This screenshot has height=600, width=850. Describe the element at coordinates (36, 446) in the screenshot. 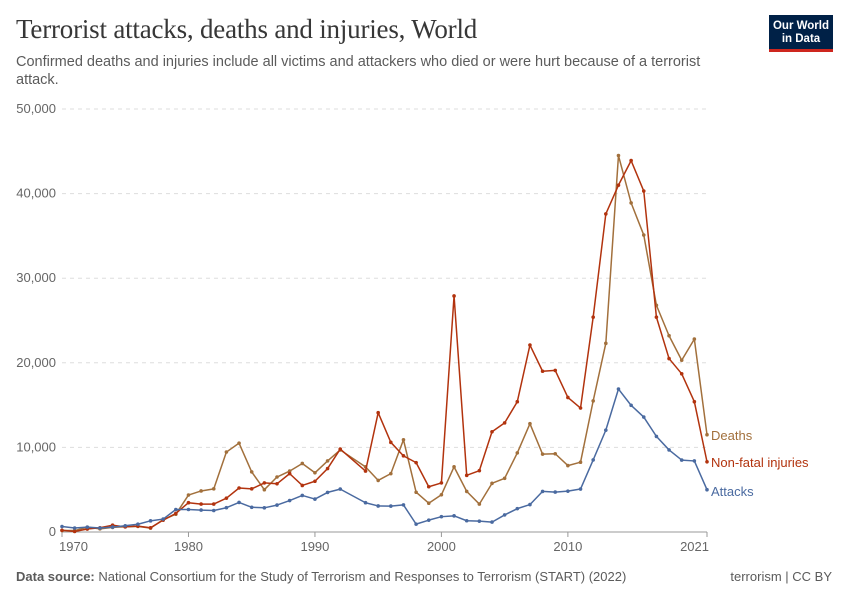

I see `y-tick-label: 10,000` at that location.